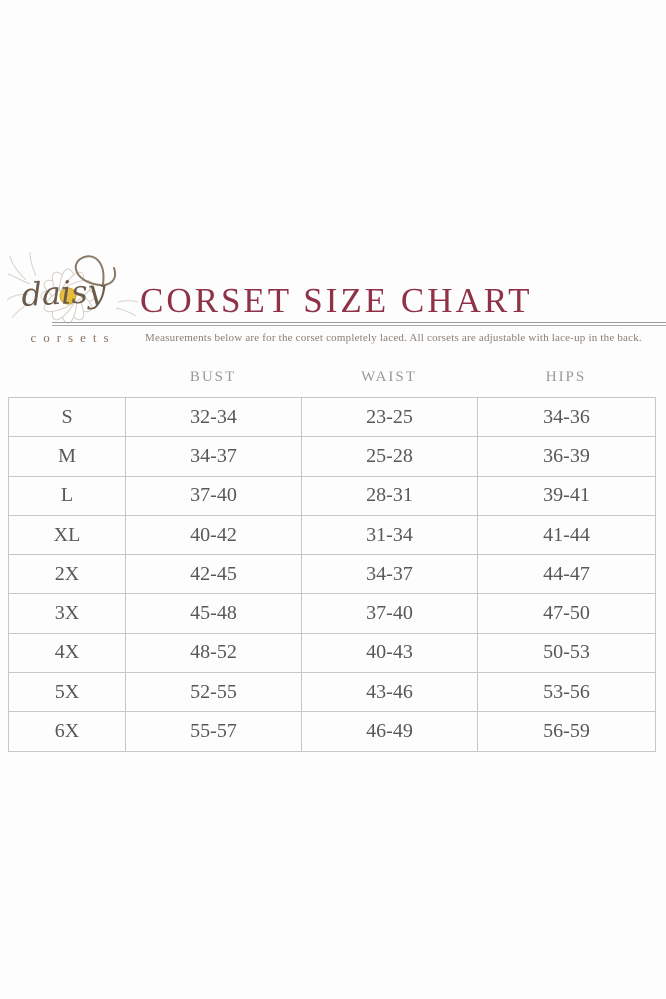  I want to click on table-row: 6X 55-57 46-49 56-59, so click(332, 731).